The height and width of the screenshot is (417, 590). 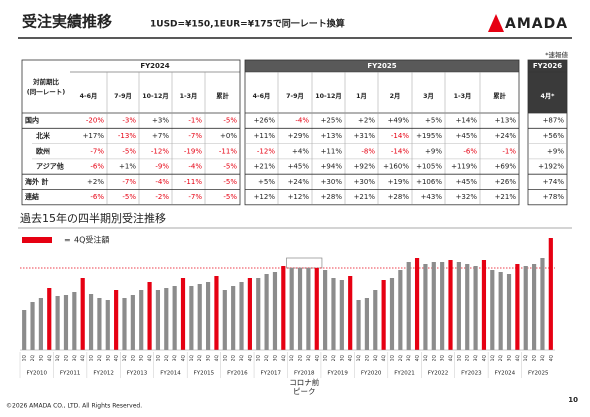 What do you see at coordinates (509, 151) in the screenshot?
I see `cell: -1%` at bounding box center [509, 151].